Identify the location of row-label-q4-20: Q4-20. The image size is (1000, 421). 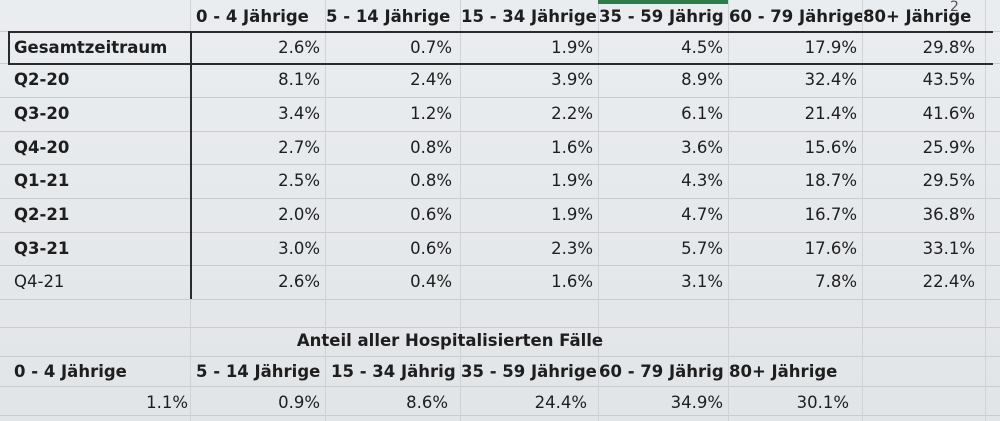
(42, 147).